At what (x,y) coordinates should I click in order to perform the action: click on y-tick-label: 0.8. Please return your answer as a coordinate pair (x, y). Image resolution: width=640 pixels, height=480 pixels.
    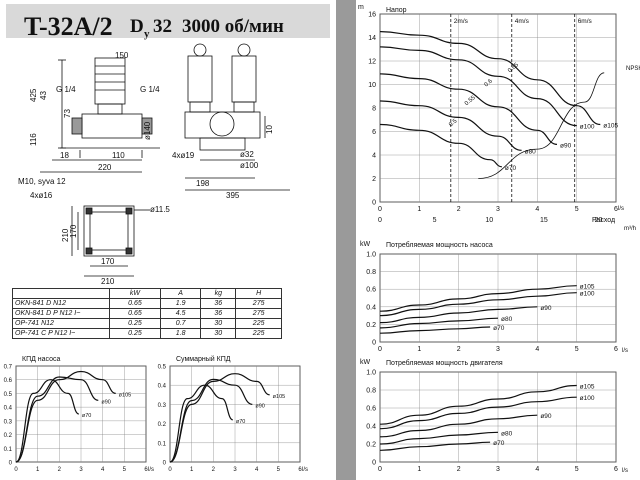
    Looking at the image, I should click on (371, 272).